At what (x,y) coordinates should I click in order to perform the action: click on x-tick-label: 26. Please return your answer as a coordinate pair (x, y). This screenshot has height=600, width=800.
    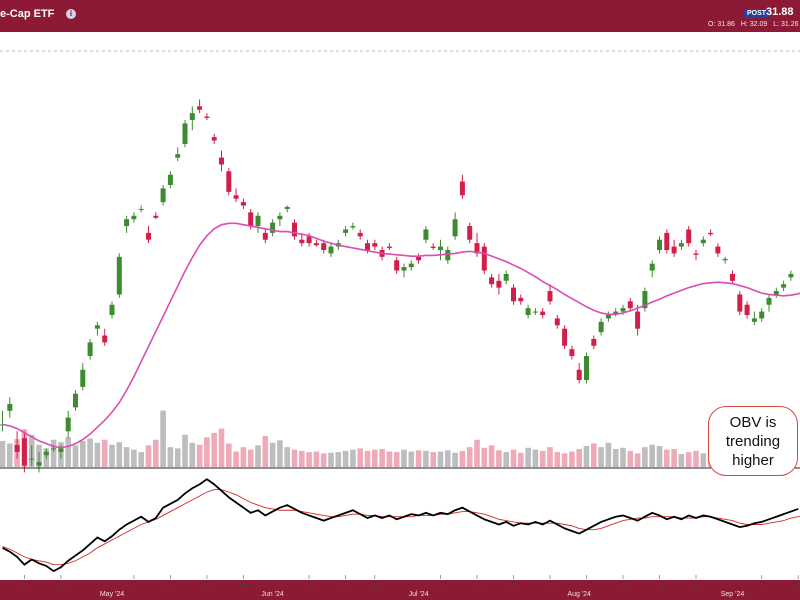
    Looking at the image, I should click on (696, 586).